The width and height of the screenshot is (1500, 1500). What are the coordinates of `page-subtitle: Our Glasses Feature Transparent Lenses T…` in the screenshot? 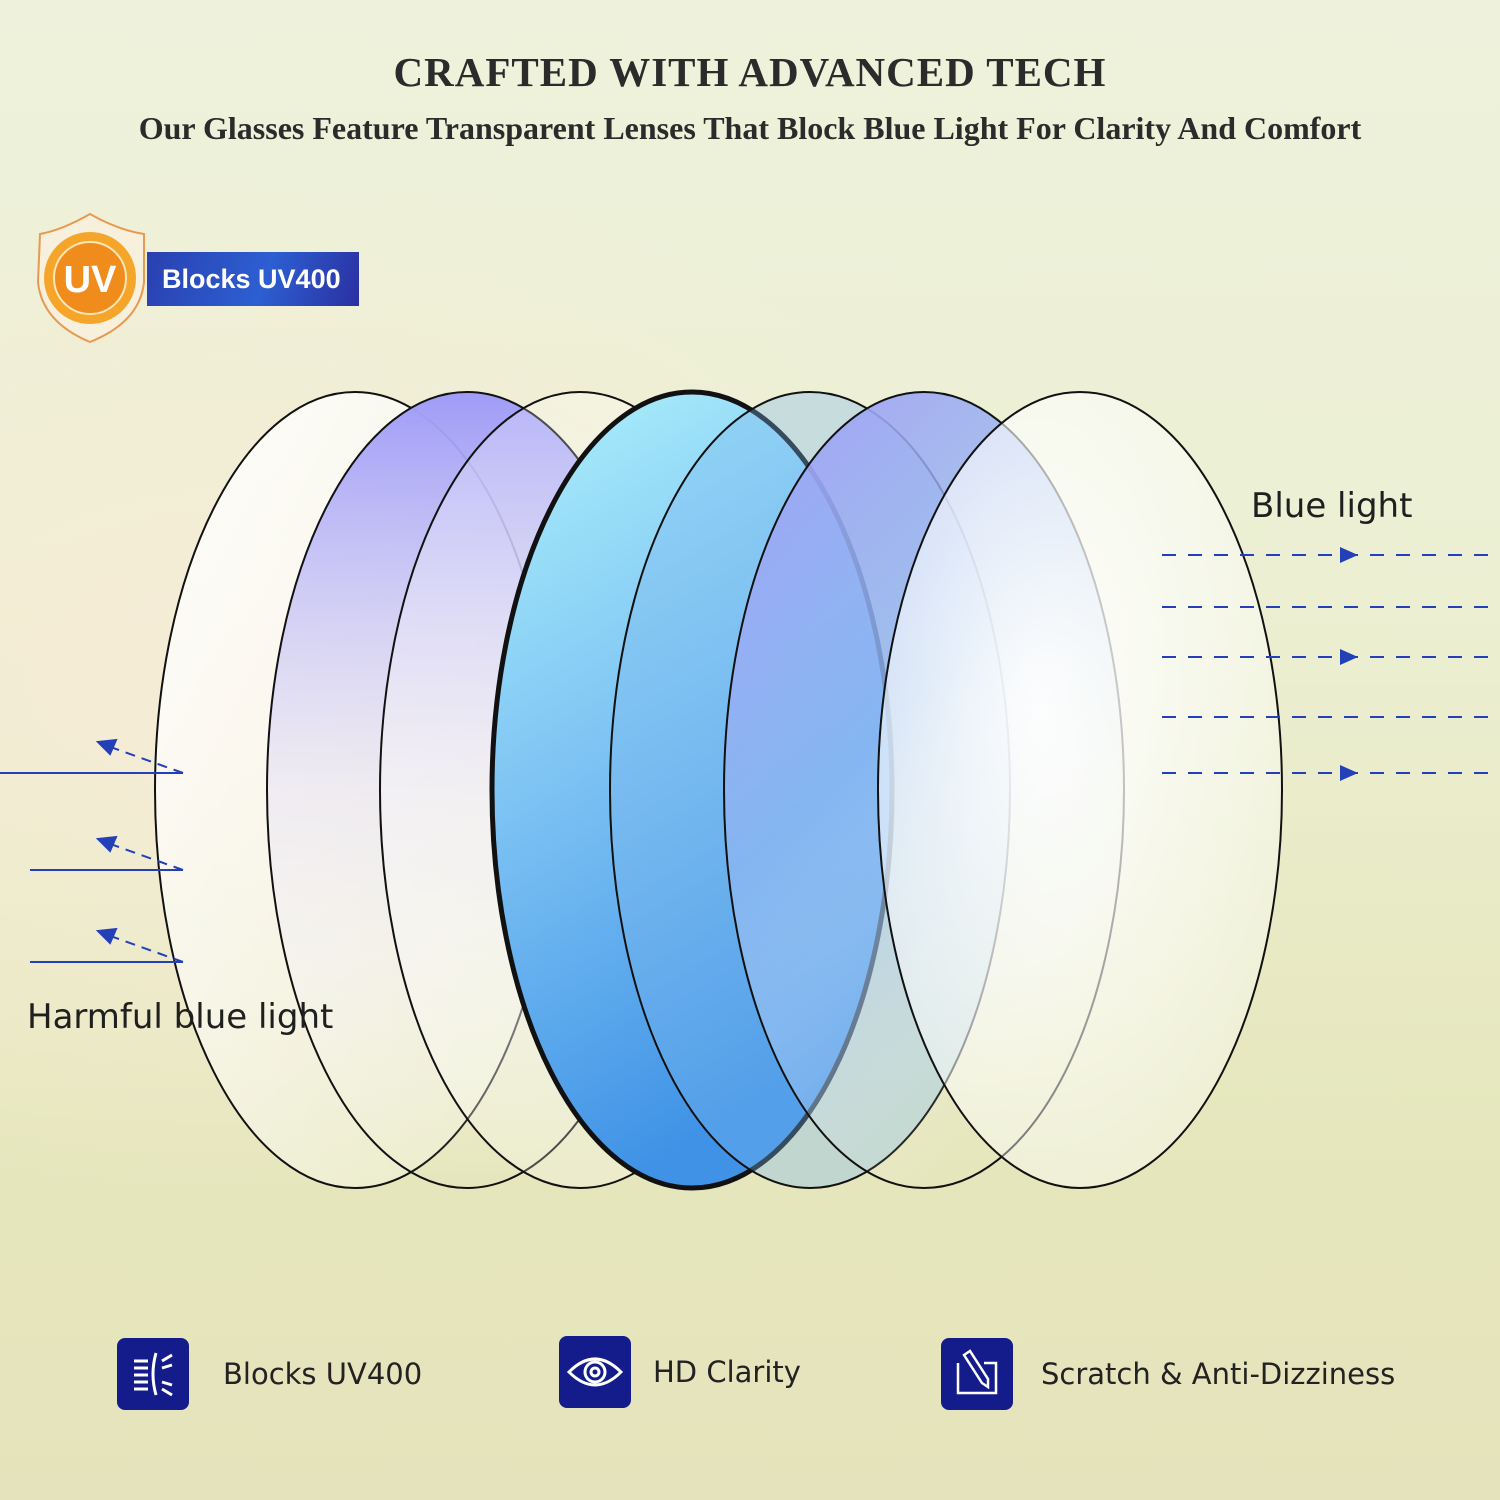 It's located at (750, 128).